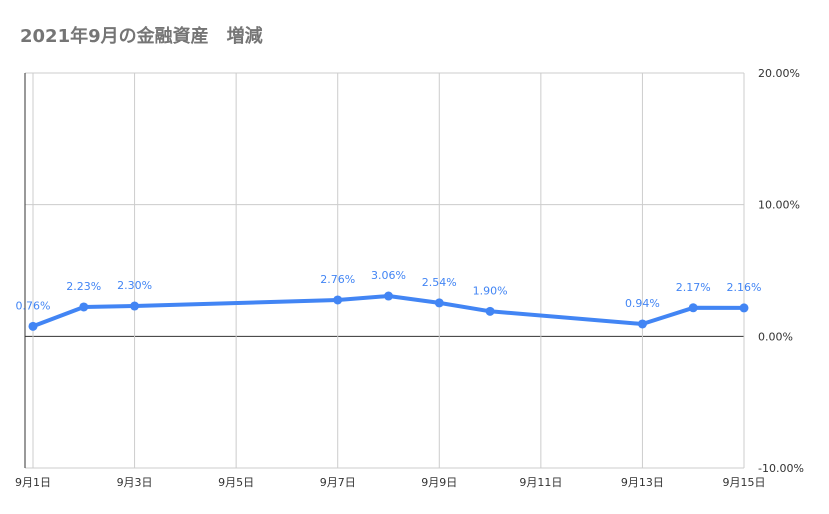  Describe the element at coordinates (642, 303) in the screenshot. I see `data-label: 0.94%` at that location.